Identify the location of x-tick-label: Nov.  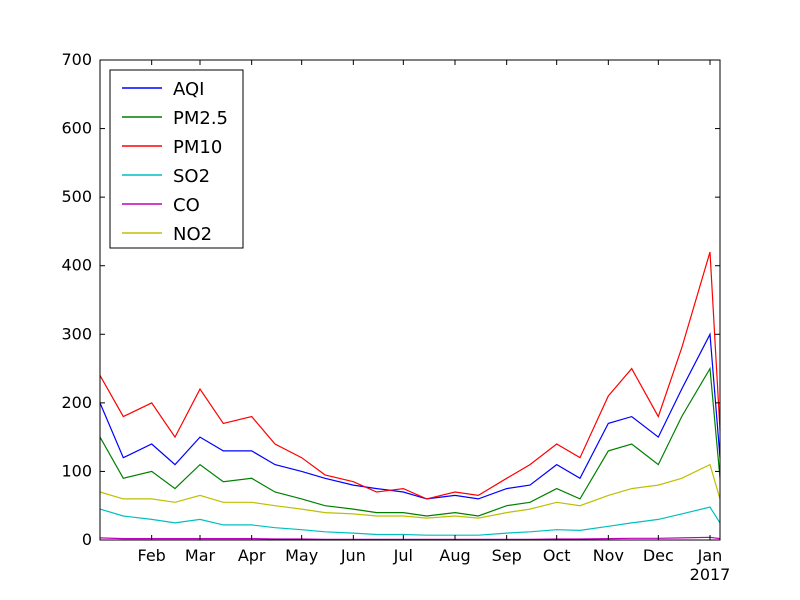
(608, 555).